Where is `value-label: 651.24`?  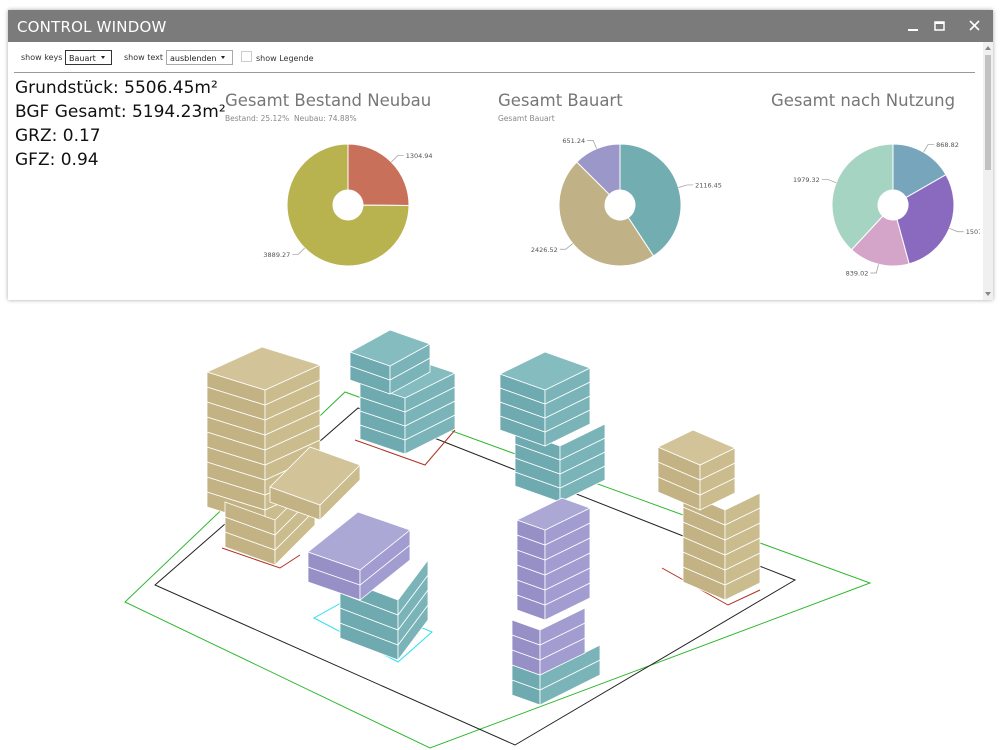 value-label: 651.24 is located at coordinates (573, 141).